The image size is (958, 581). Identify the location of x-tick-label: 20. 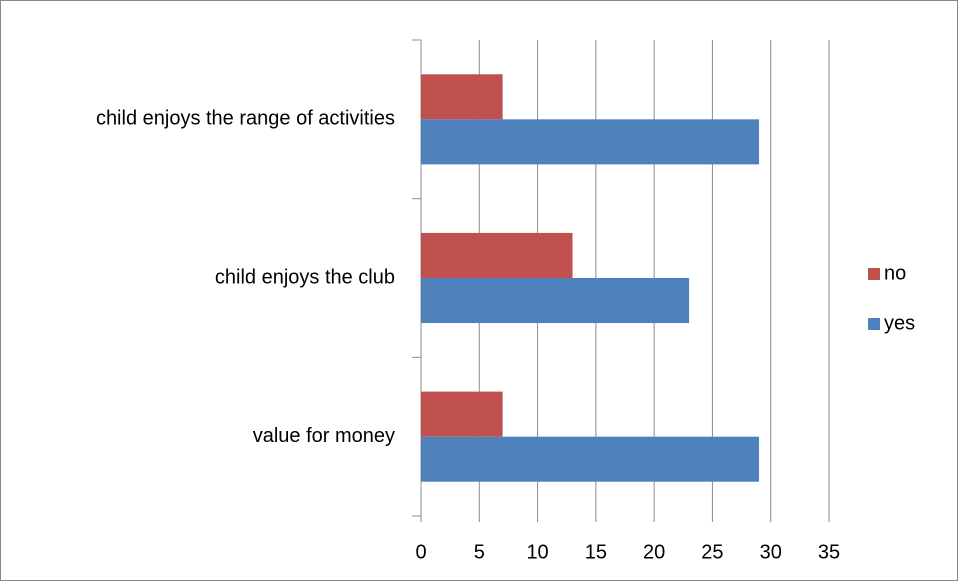
(654, 552).